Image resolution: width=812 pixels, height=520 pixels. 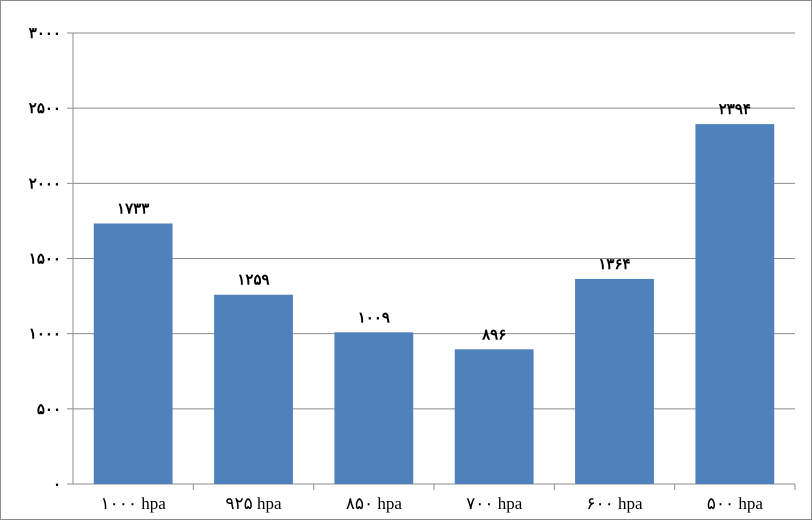 I want to click on x-category-label: ۶۰۰ hpa, so click(x=614, y=503).